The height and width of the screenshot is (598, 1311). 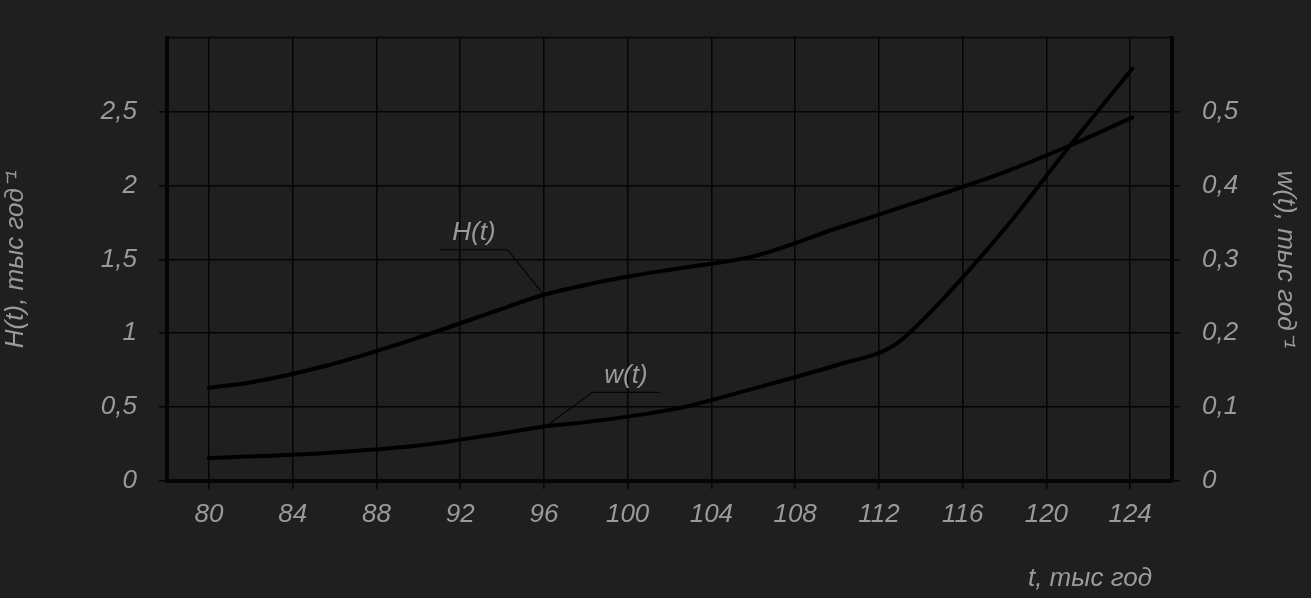 What do you see at coordinates (1130, 512) in the screenshot?
I see `x-tick-label: 124` at bounding box center [1130, 512].